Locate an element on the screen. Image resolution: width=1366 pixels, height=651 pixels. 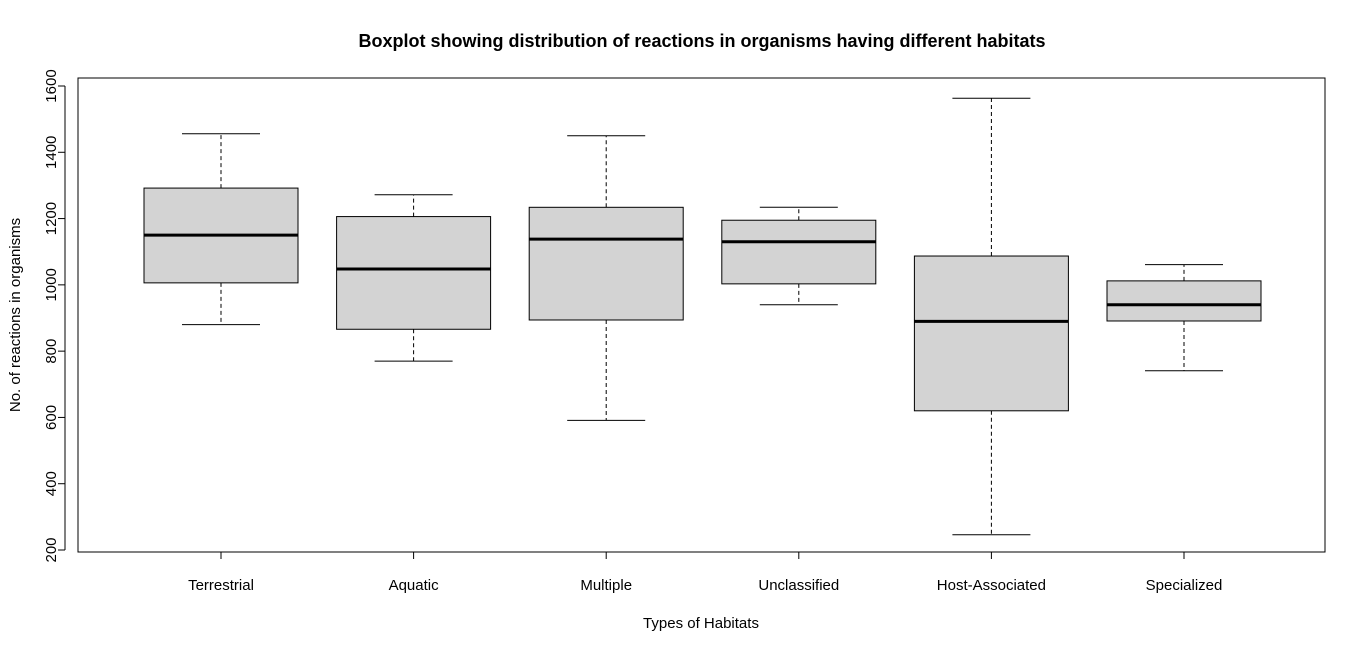
box-specialized is located at coordinates (1184, 318).